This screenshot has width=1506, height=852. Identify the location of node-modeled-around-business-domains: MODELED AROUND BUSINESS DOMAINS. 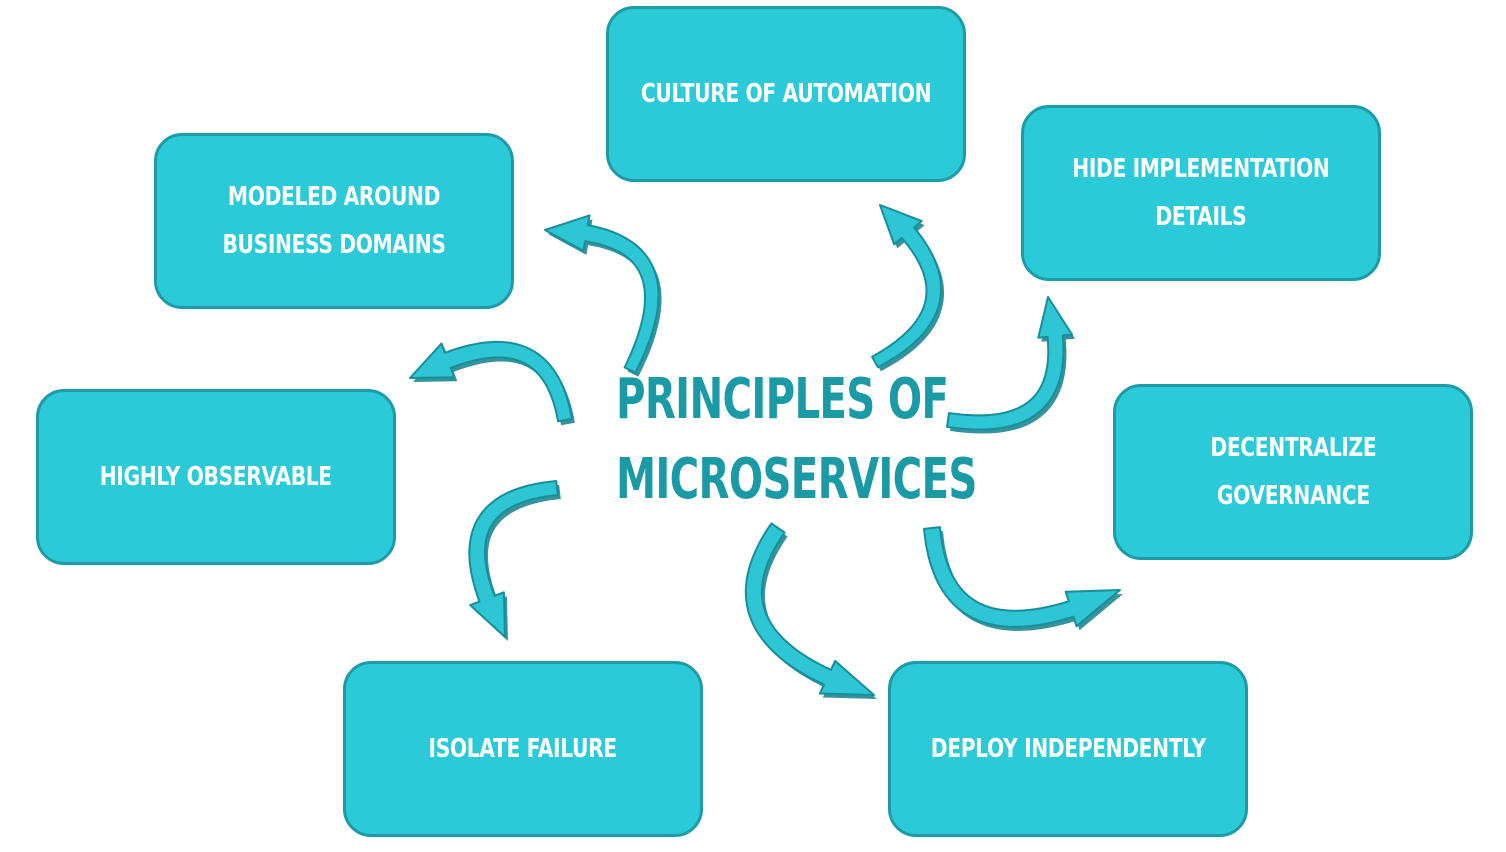
(334, 221).